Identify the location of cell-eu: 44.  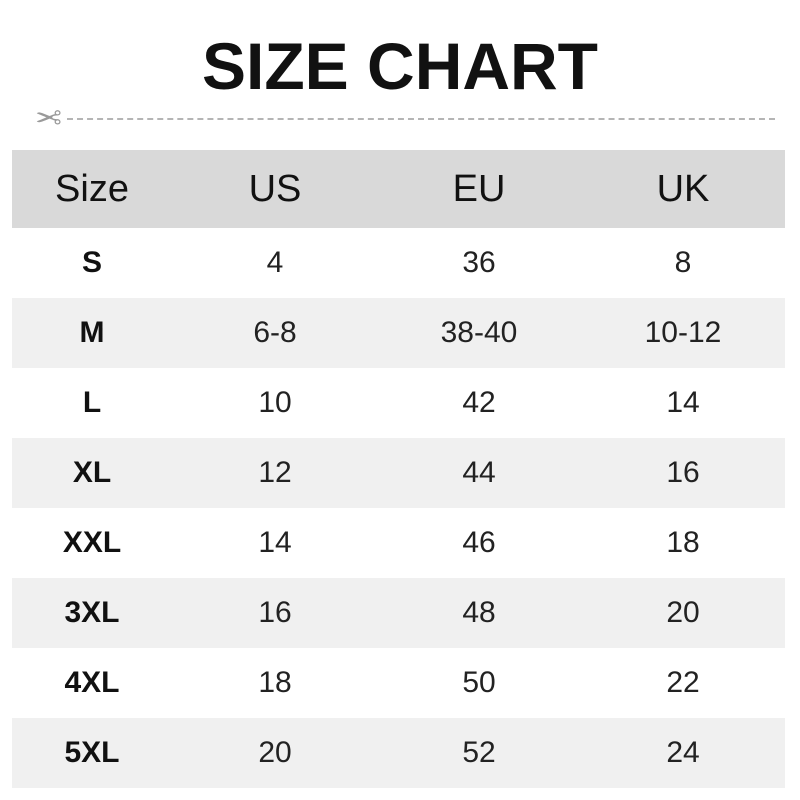
(479, 472).